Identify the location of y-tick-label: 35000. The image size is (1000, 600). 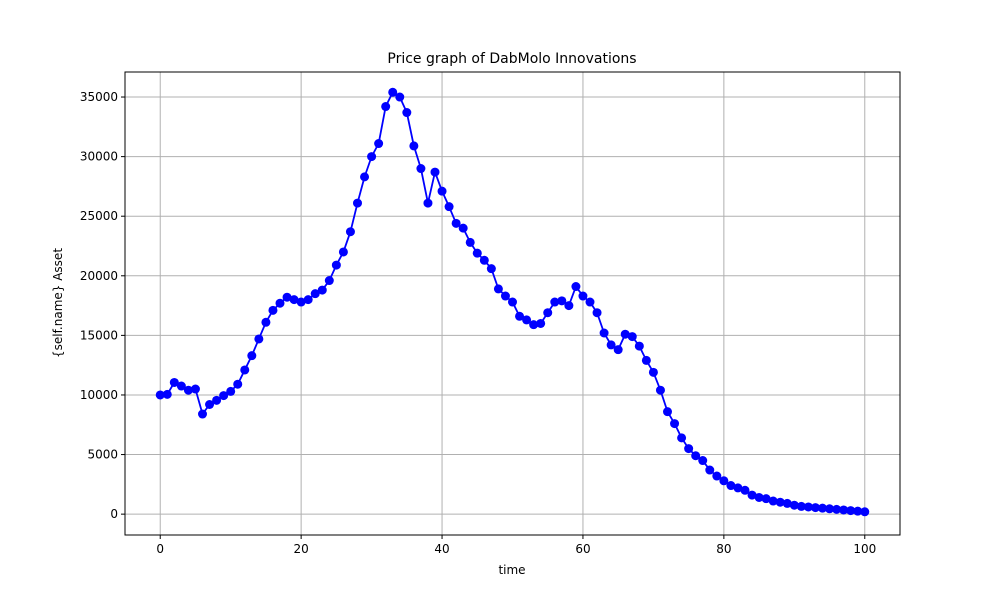
(99, 97).